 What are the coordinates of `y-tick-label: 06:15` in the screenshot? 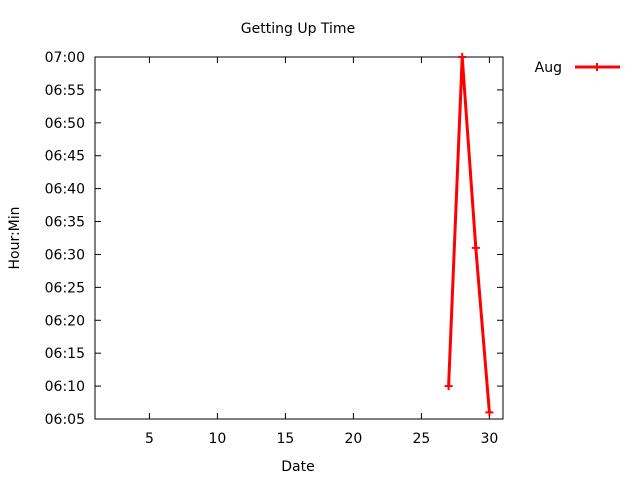 It's located at (65, 354).